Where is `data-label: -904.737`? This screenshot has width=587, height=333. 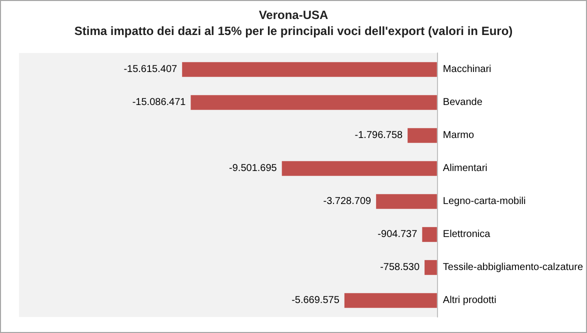 data-label: -904.737 is located at coordinates (398, 234).